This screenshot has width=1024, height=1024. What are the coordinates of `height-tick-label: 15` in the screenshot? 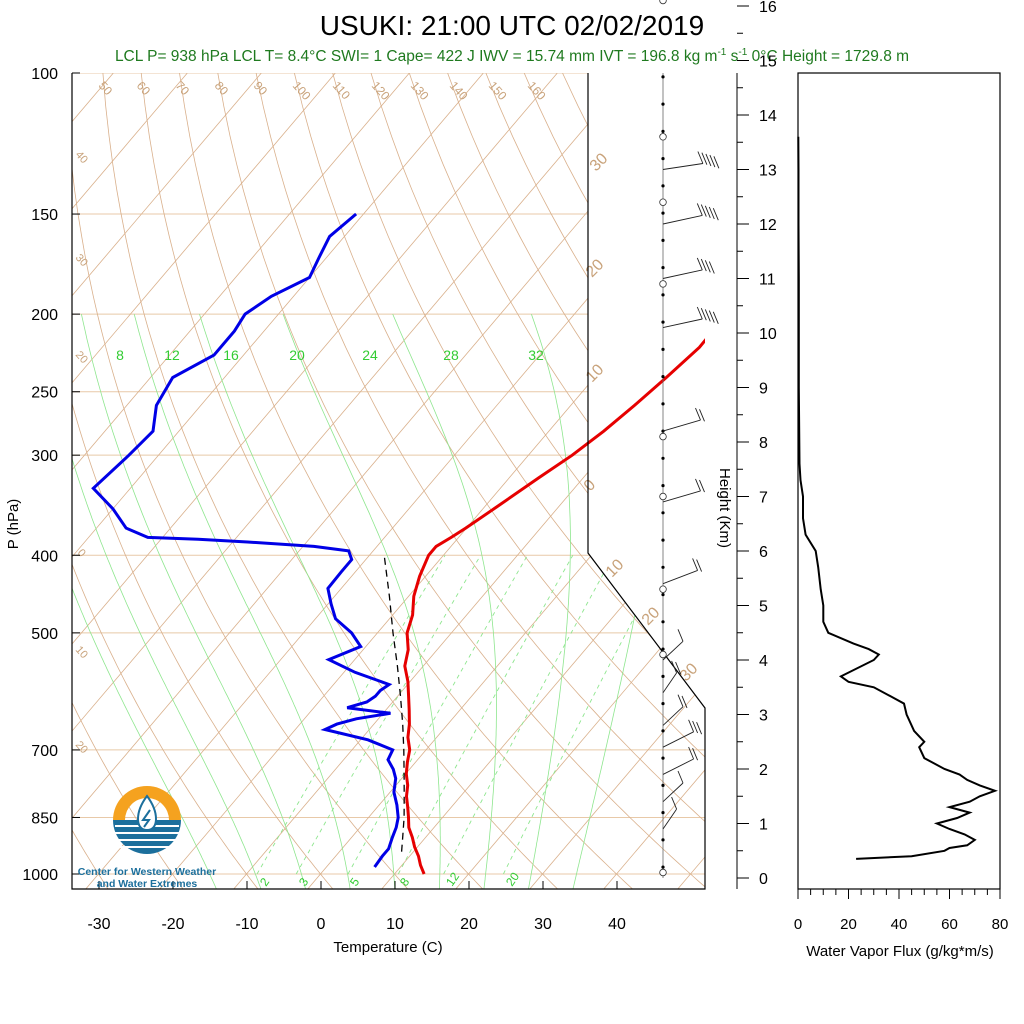 It's located at (768, 62).